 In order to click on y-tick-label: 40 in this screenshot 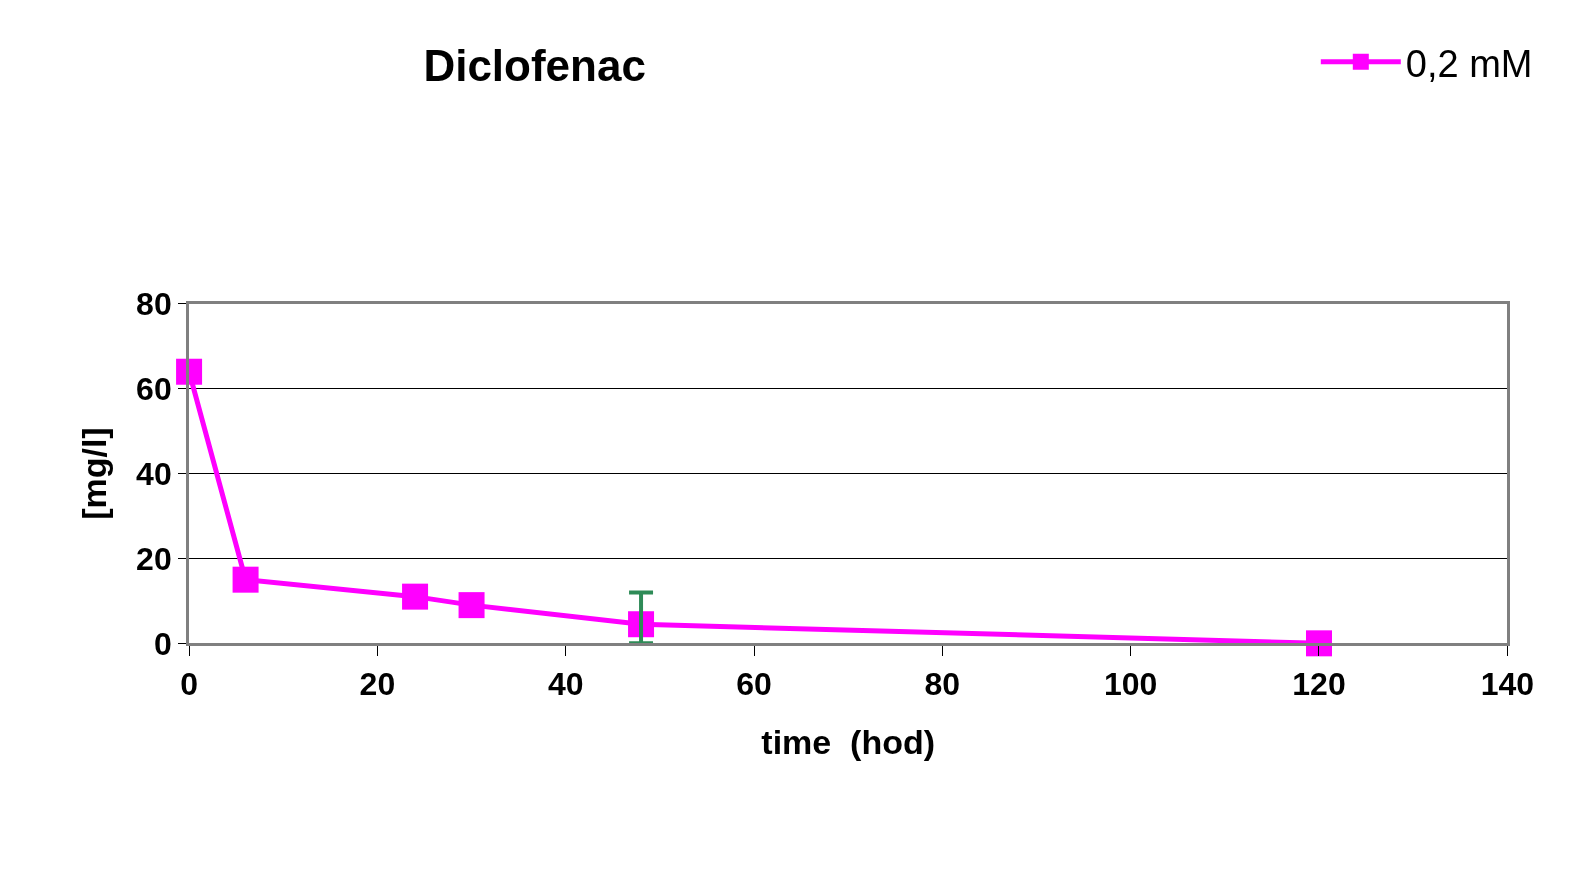, I will do `click(154, 473)`.